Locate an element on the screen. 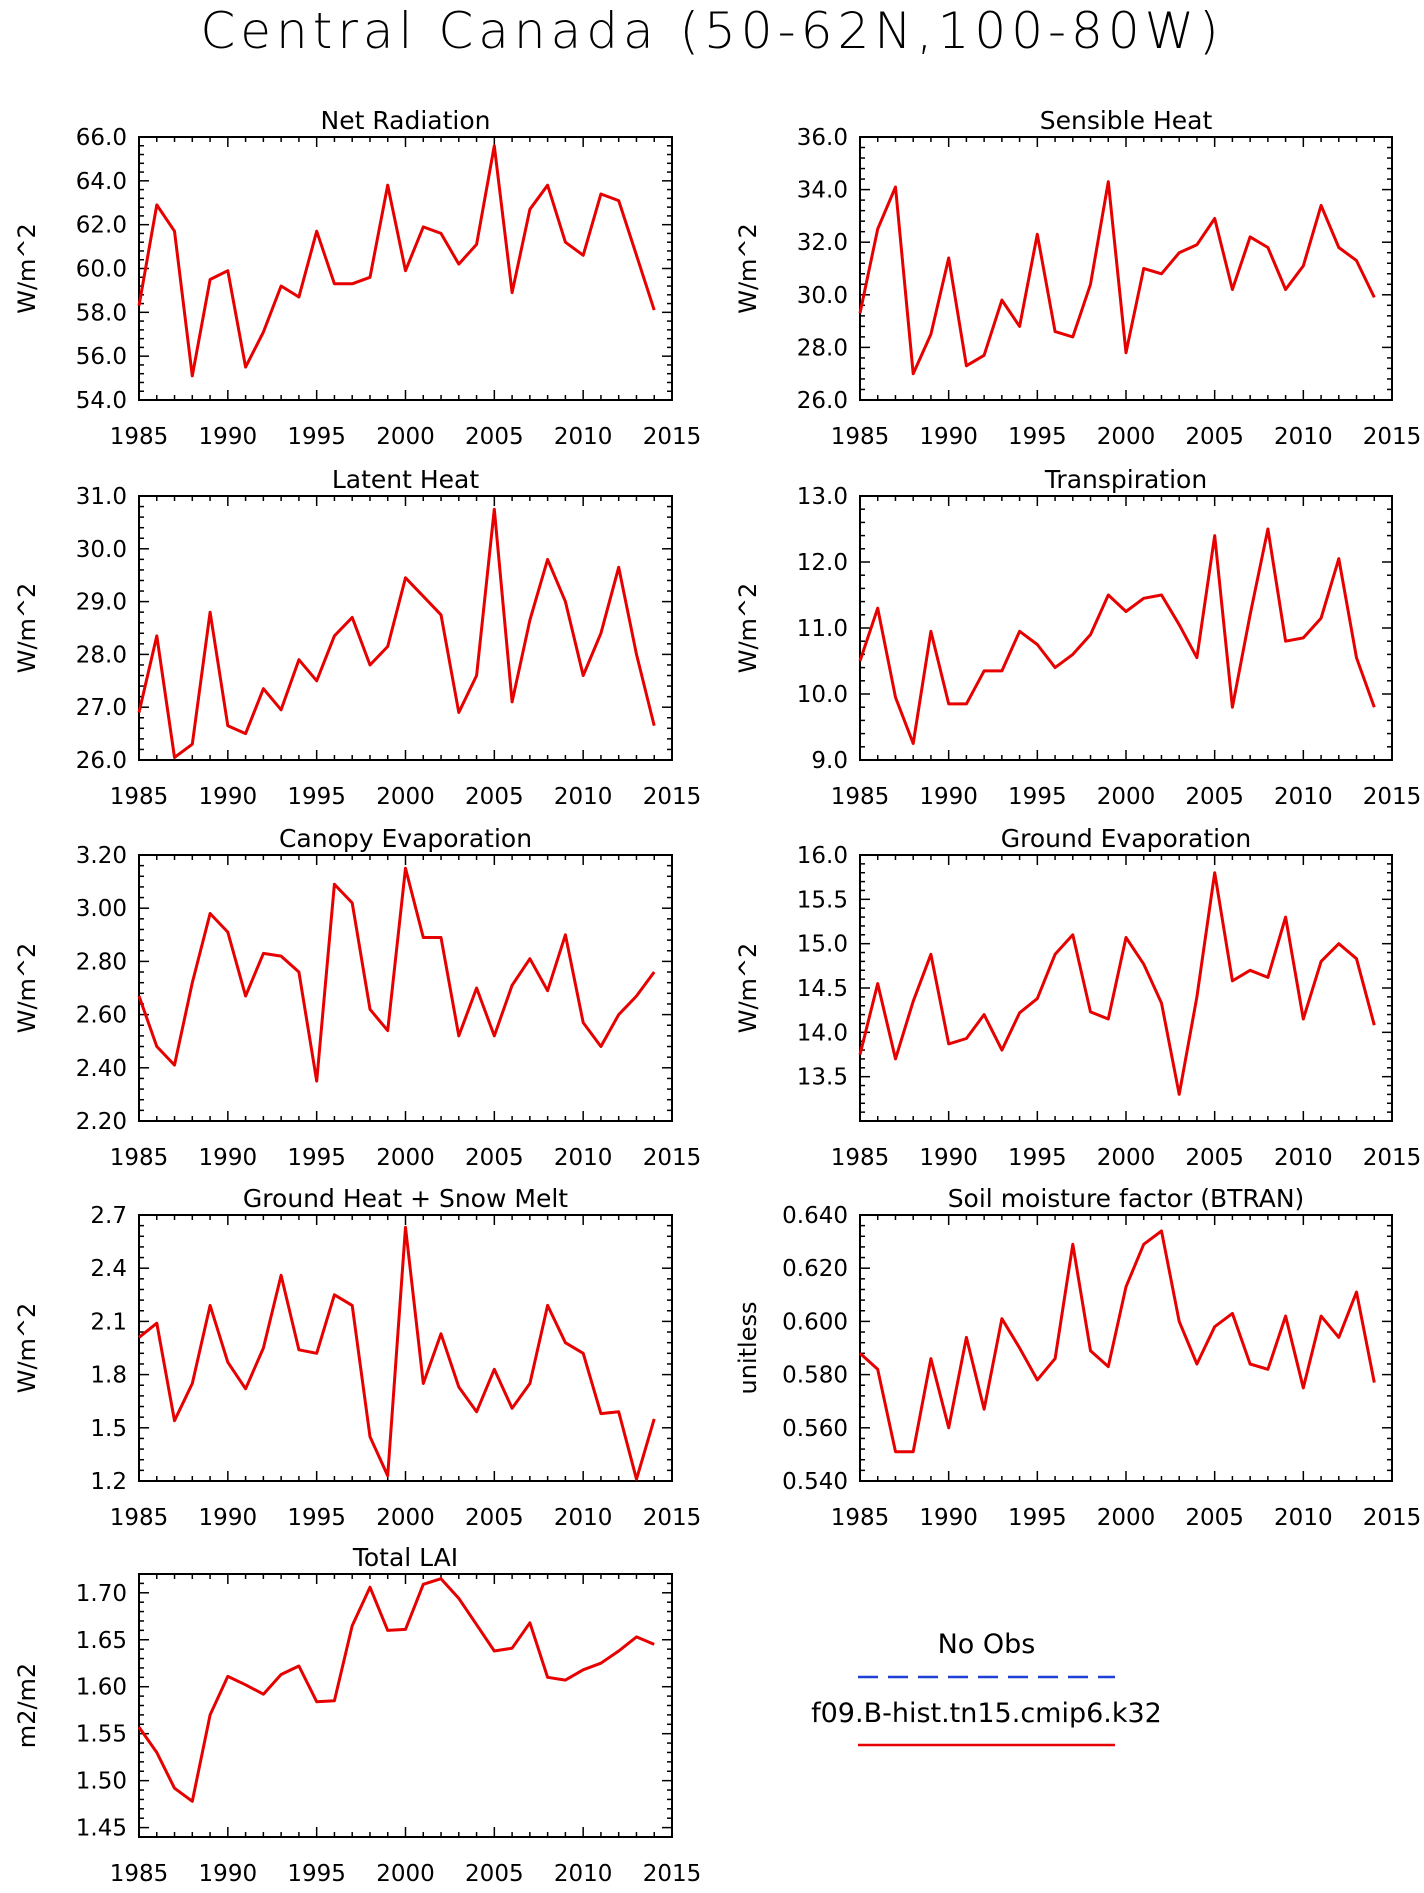  legend-label-model: f09.B-hist.tn15.cmip6.k32 is located at coordinates (986, 1713).